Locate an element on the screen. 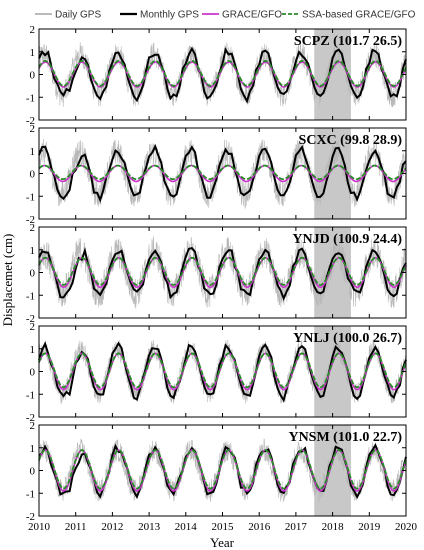 The image size is (424, 550). station-label: YNJD (100.9 24.4) is located at coordinates (347, 239).